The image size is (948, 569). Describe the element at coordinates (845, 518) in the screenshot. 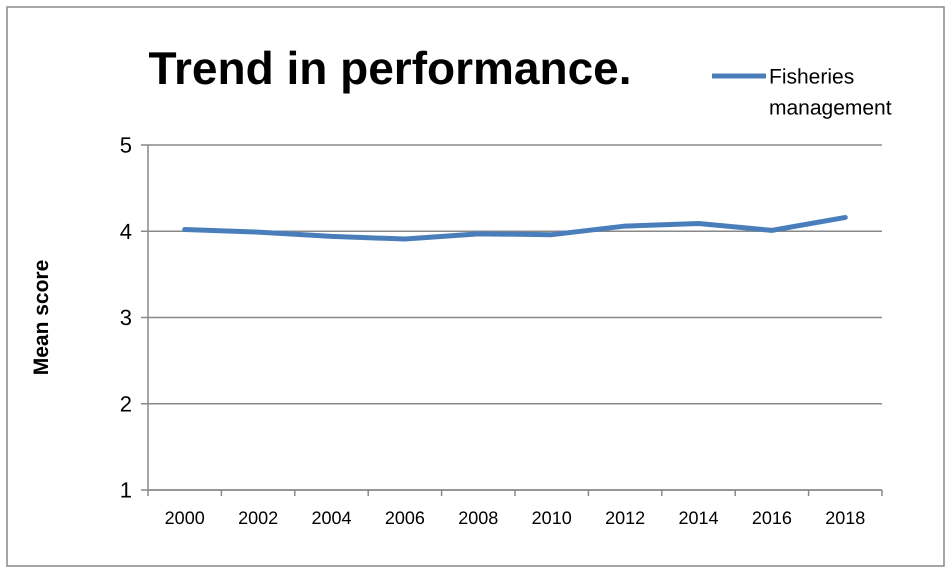

I see `x-tick-label: 2018` at that location.